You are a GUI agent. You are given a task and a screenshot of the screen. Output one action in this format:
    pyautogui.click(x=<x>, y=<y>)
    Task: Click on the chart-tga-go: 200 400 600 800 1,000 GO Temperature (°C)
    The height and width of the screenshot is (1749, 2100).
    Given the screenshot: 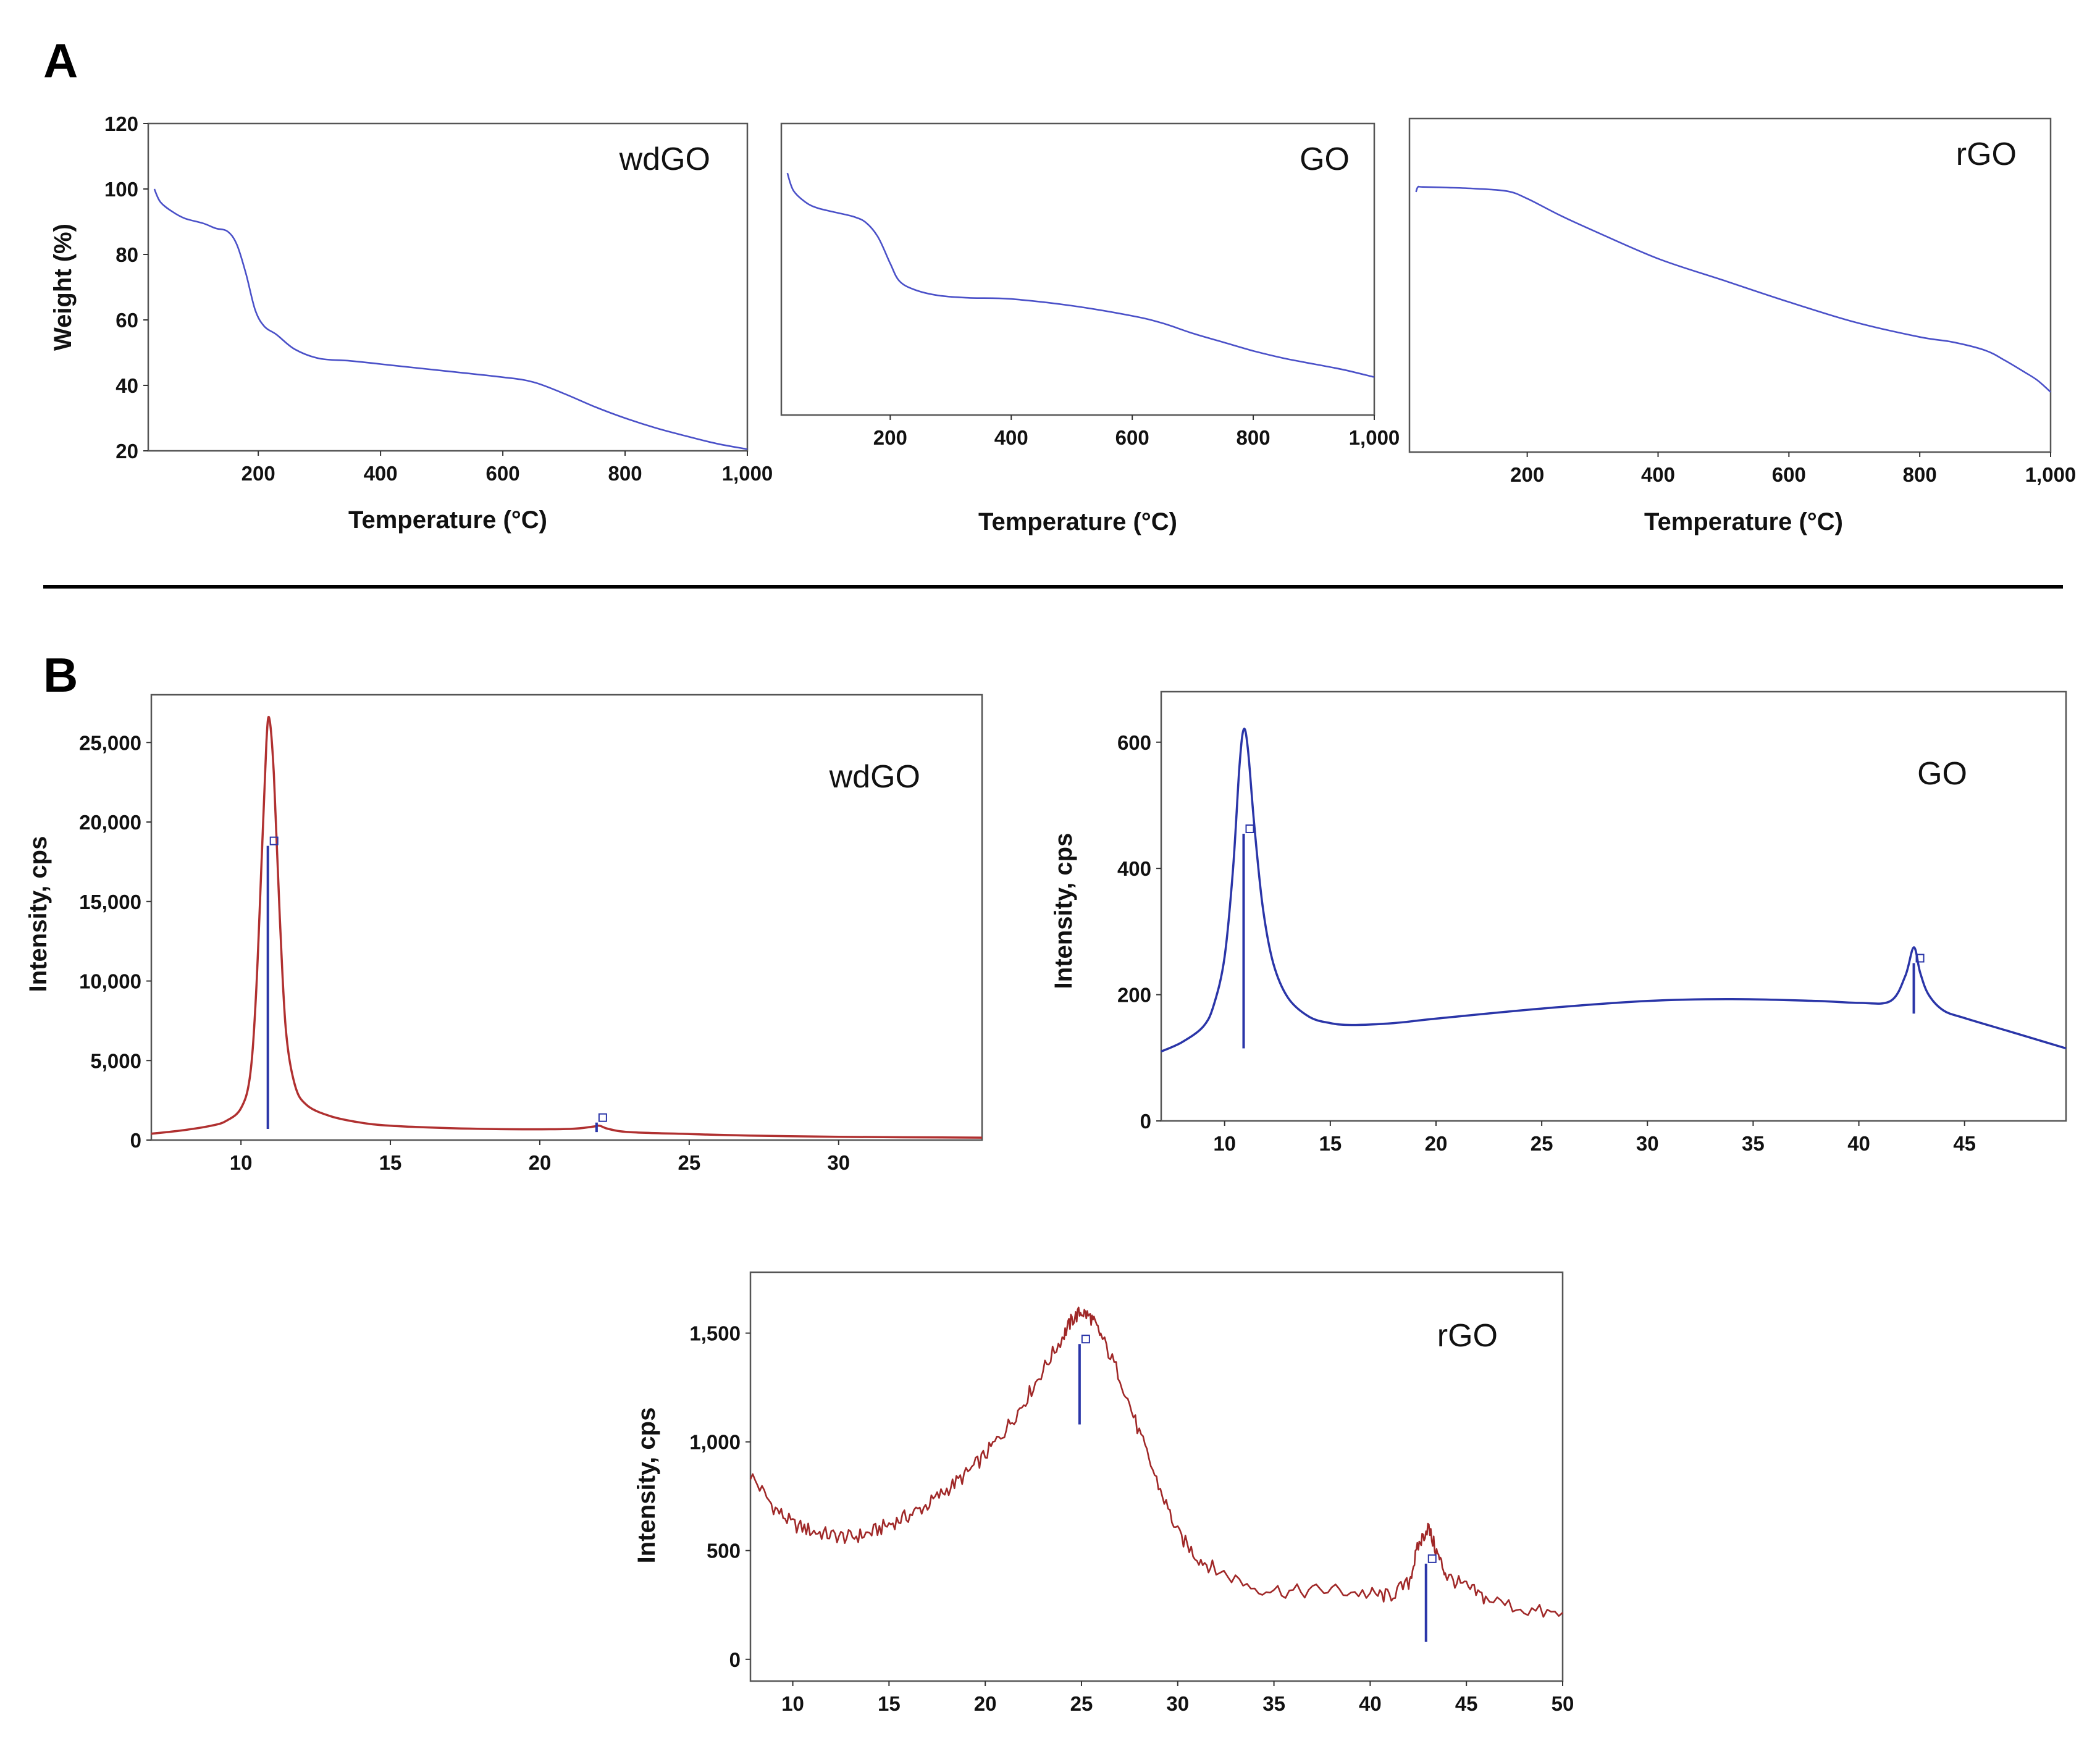 What is the action you would take?
    pyautogui.click(x=1090, y=328)
    